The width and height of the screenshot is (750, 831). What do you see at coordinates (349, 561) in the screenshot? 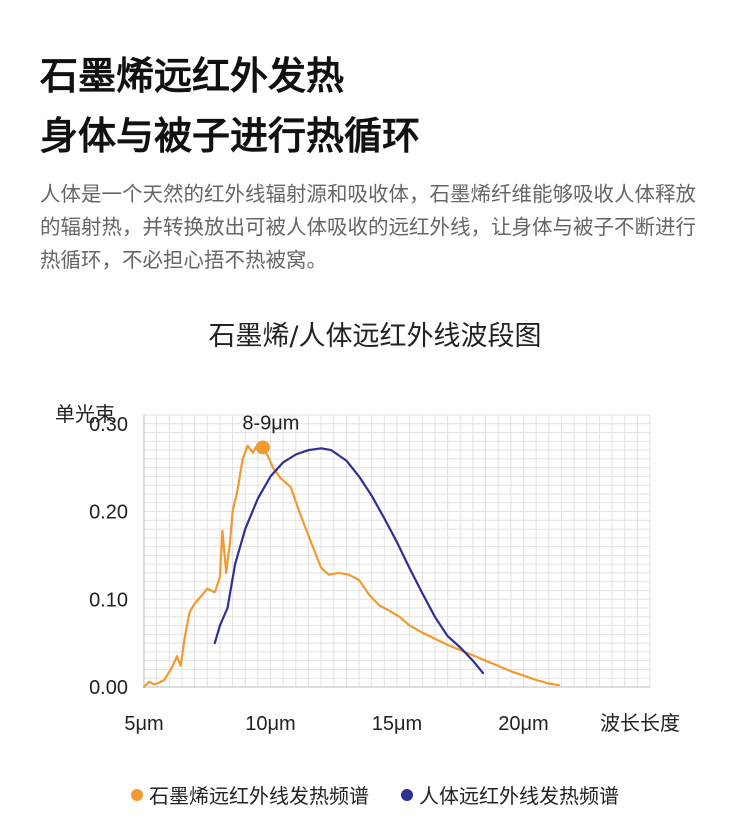
I see `series-line-human` at bounding box center [349, 561].